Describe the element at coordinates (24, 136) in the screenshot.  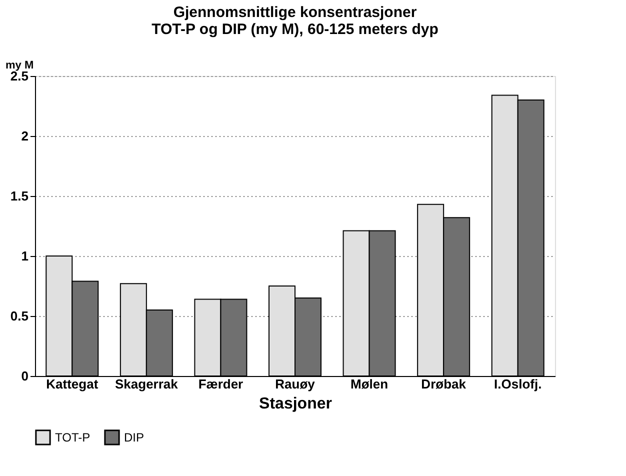
I see `y-tick-label: 2` at that location.